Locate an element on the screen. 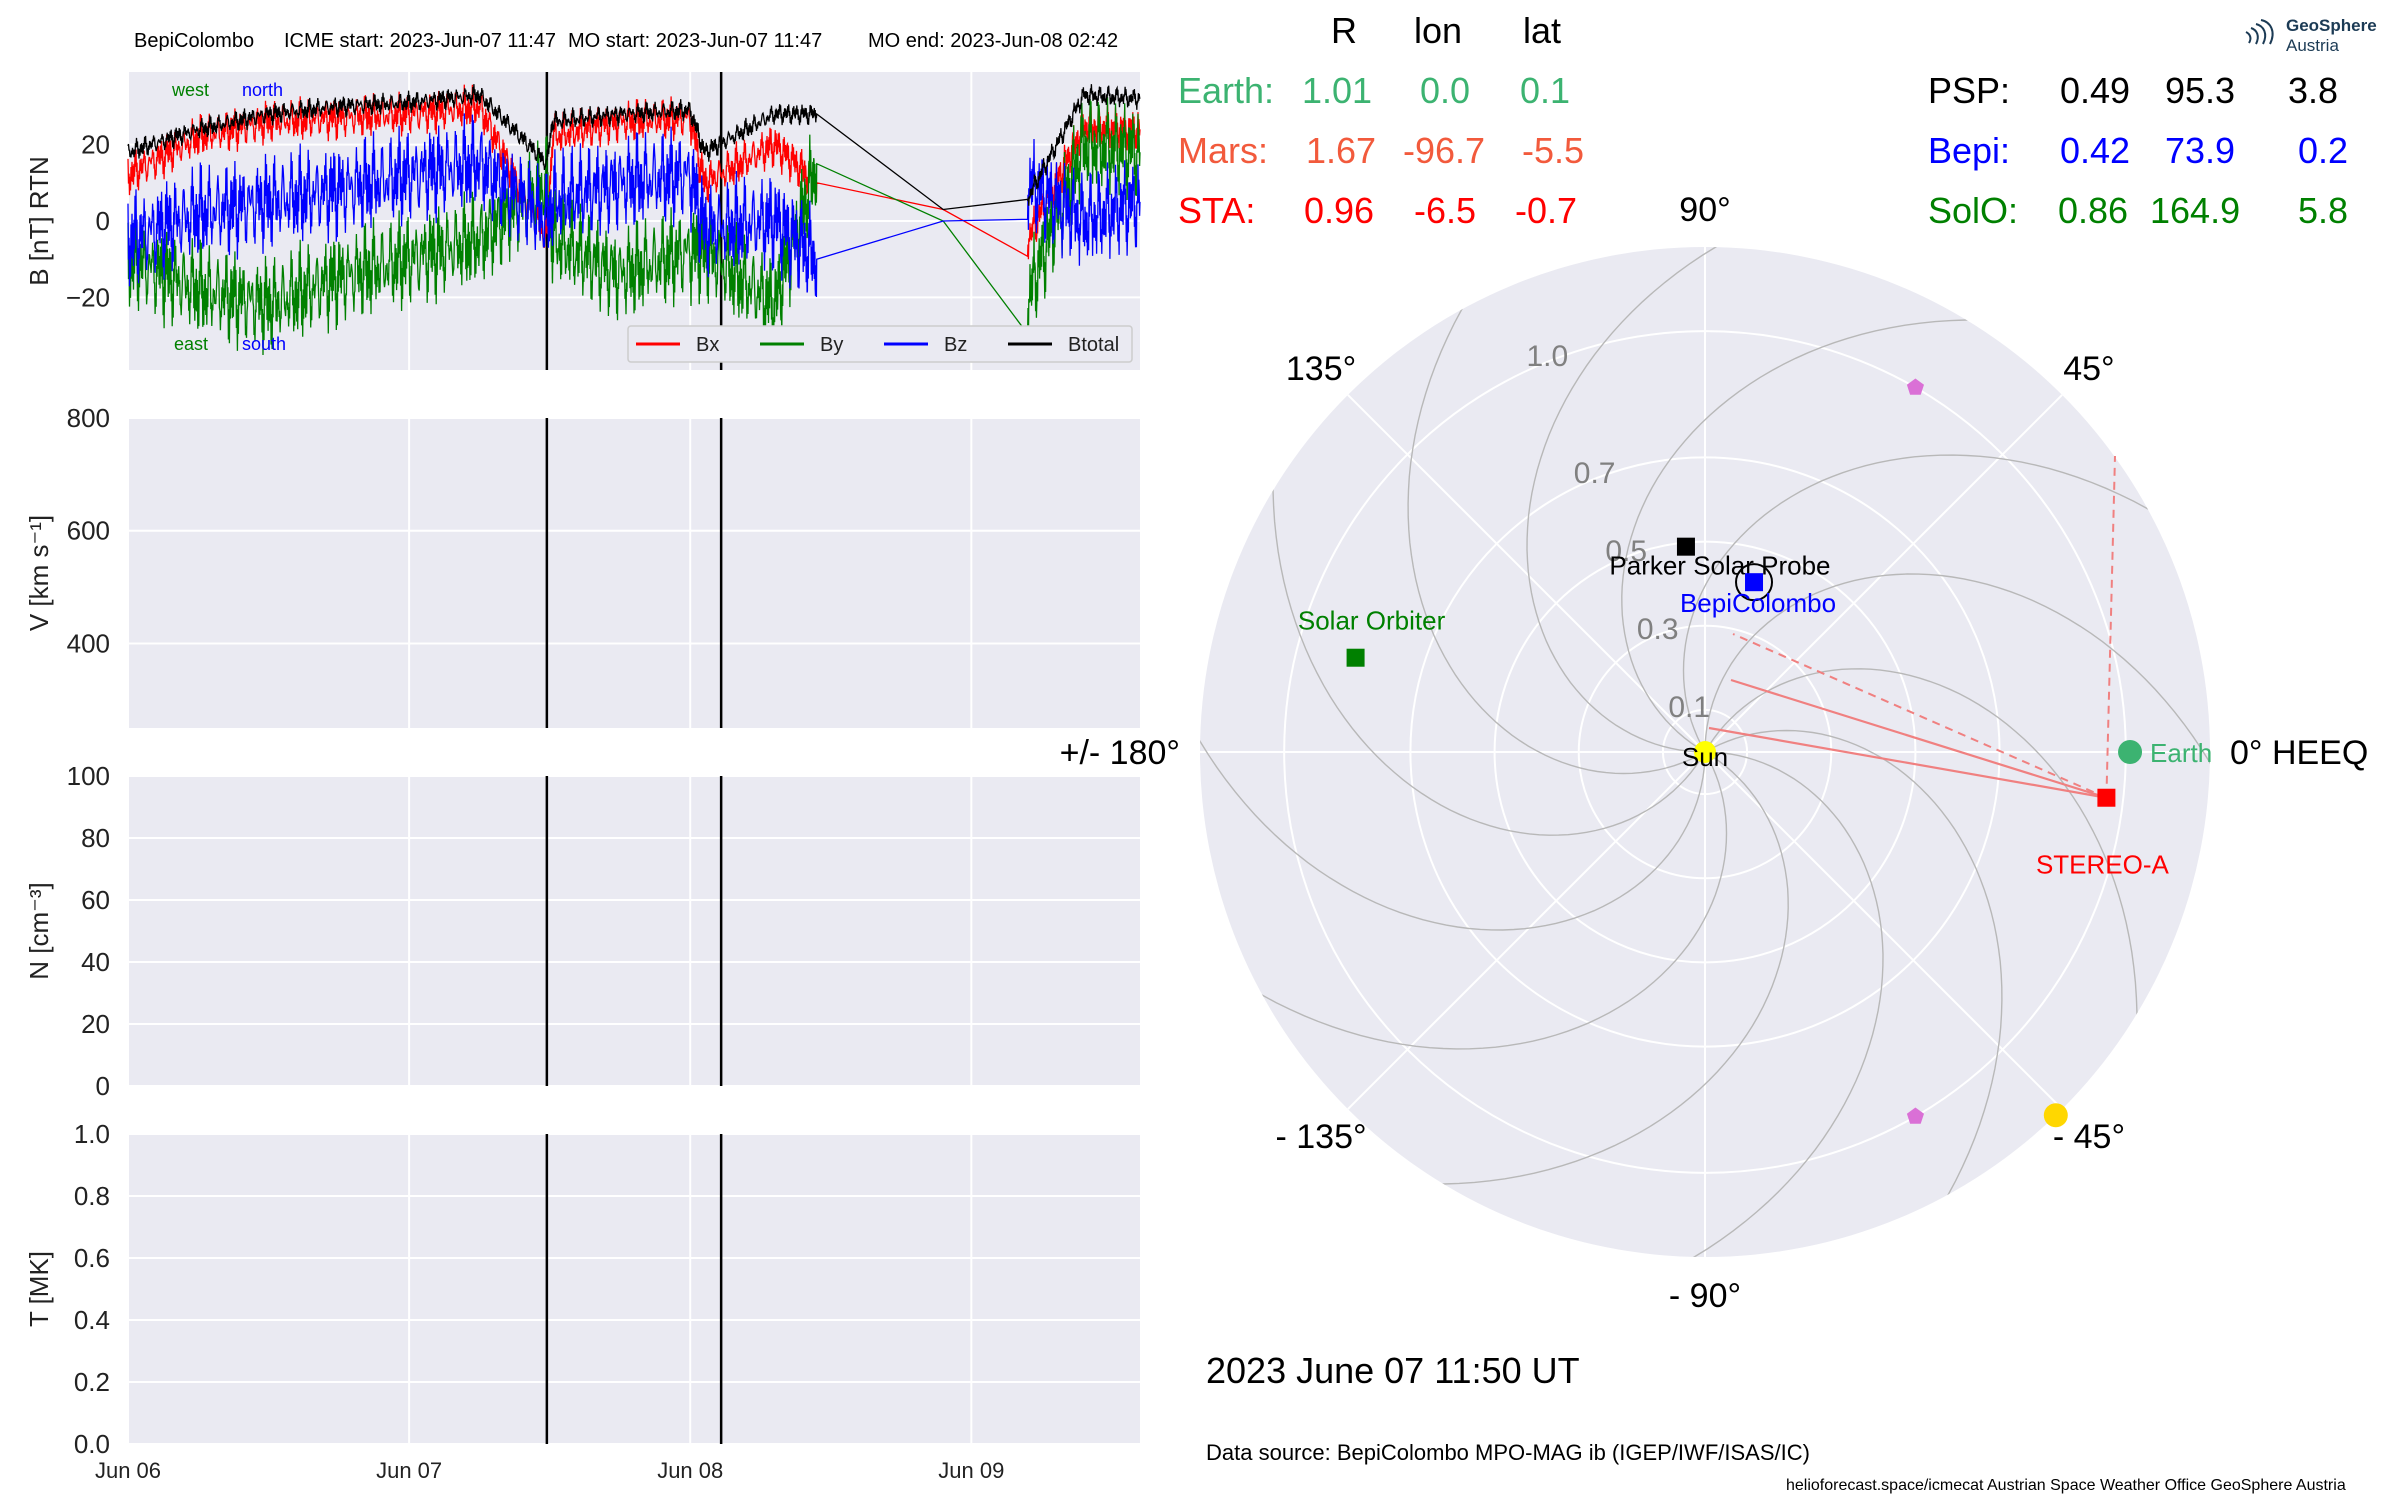 Image resolution: width=2400 pixels, height=1500 pixels. angle-label: 45° is located at coordinates (2088, 369).